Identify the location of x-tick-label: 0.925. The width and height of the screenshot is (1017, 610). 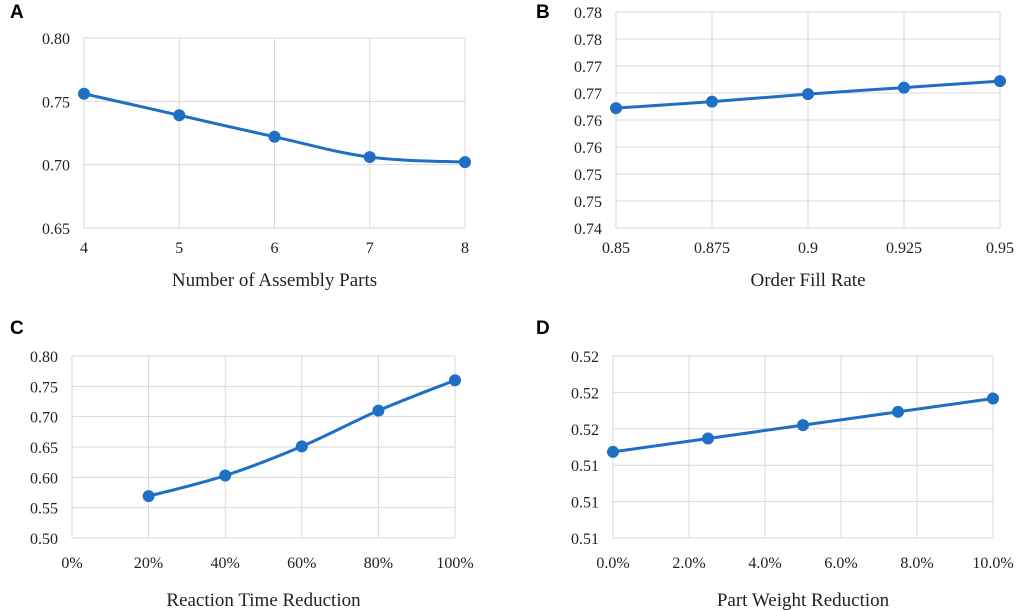
(904, 248).